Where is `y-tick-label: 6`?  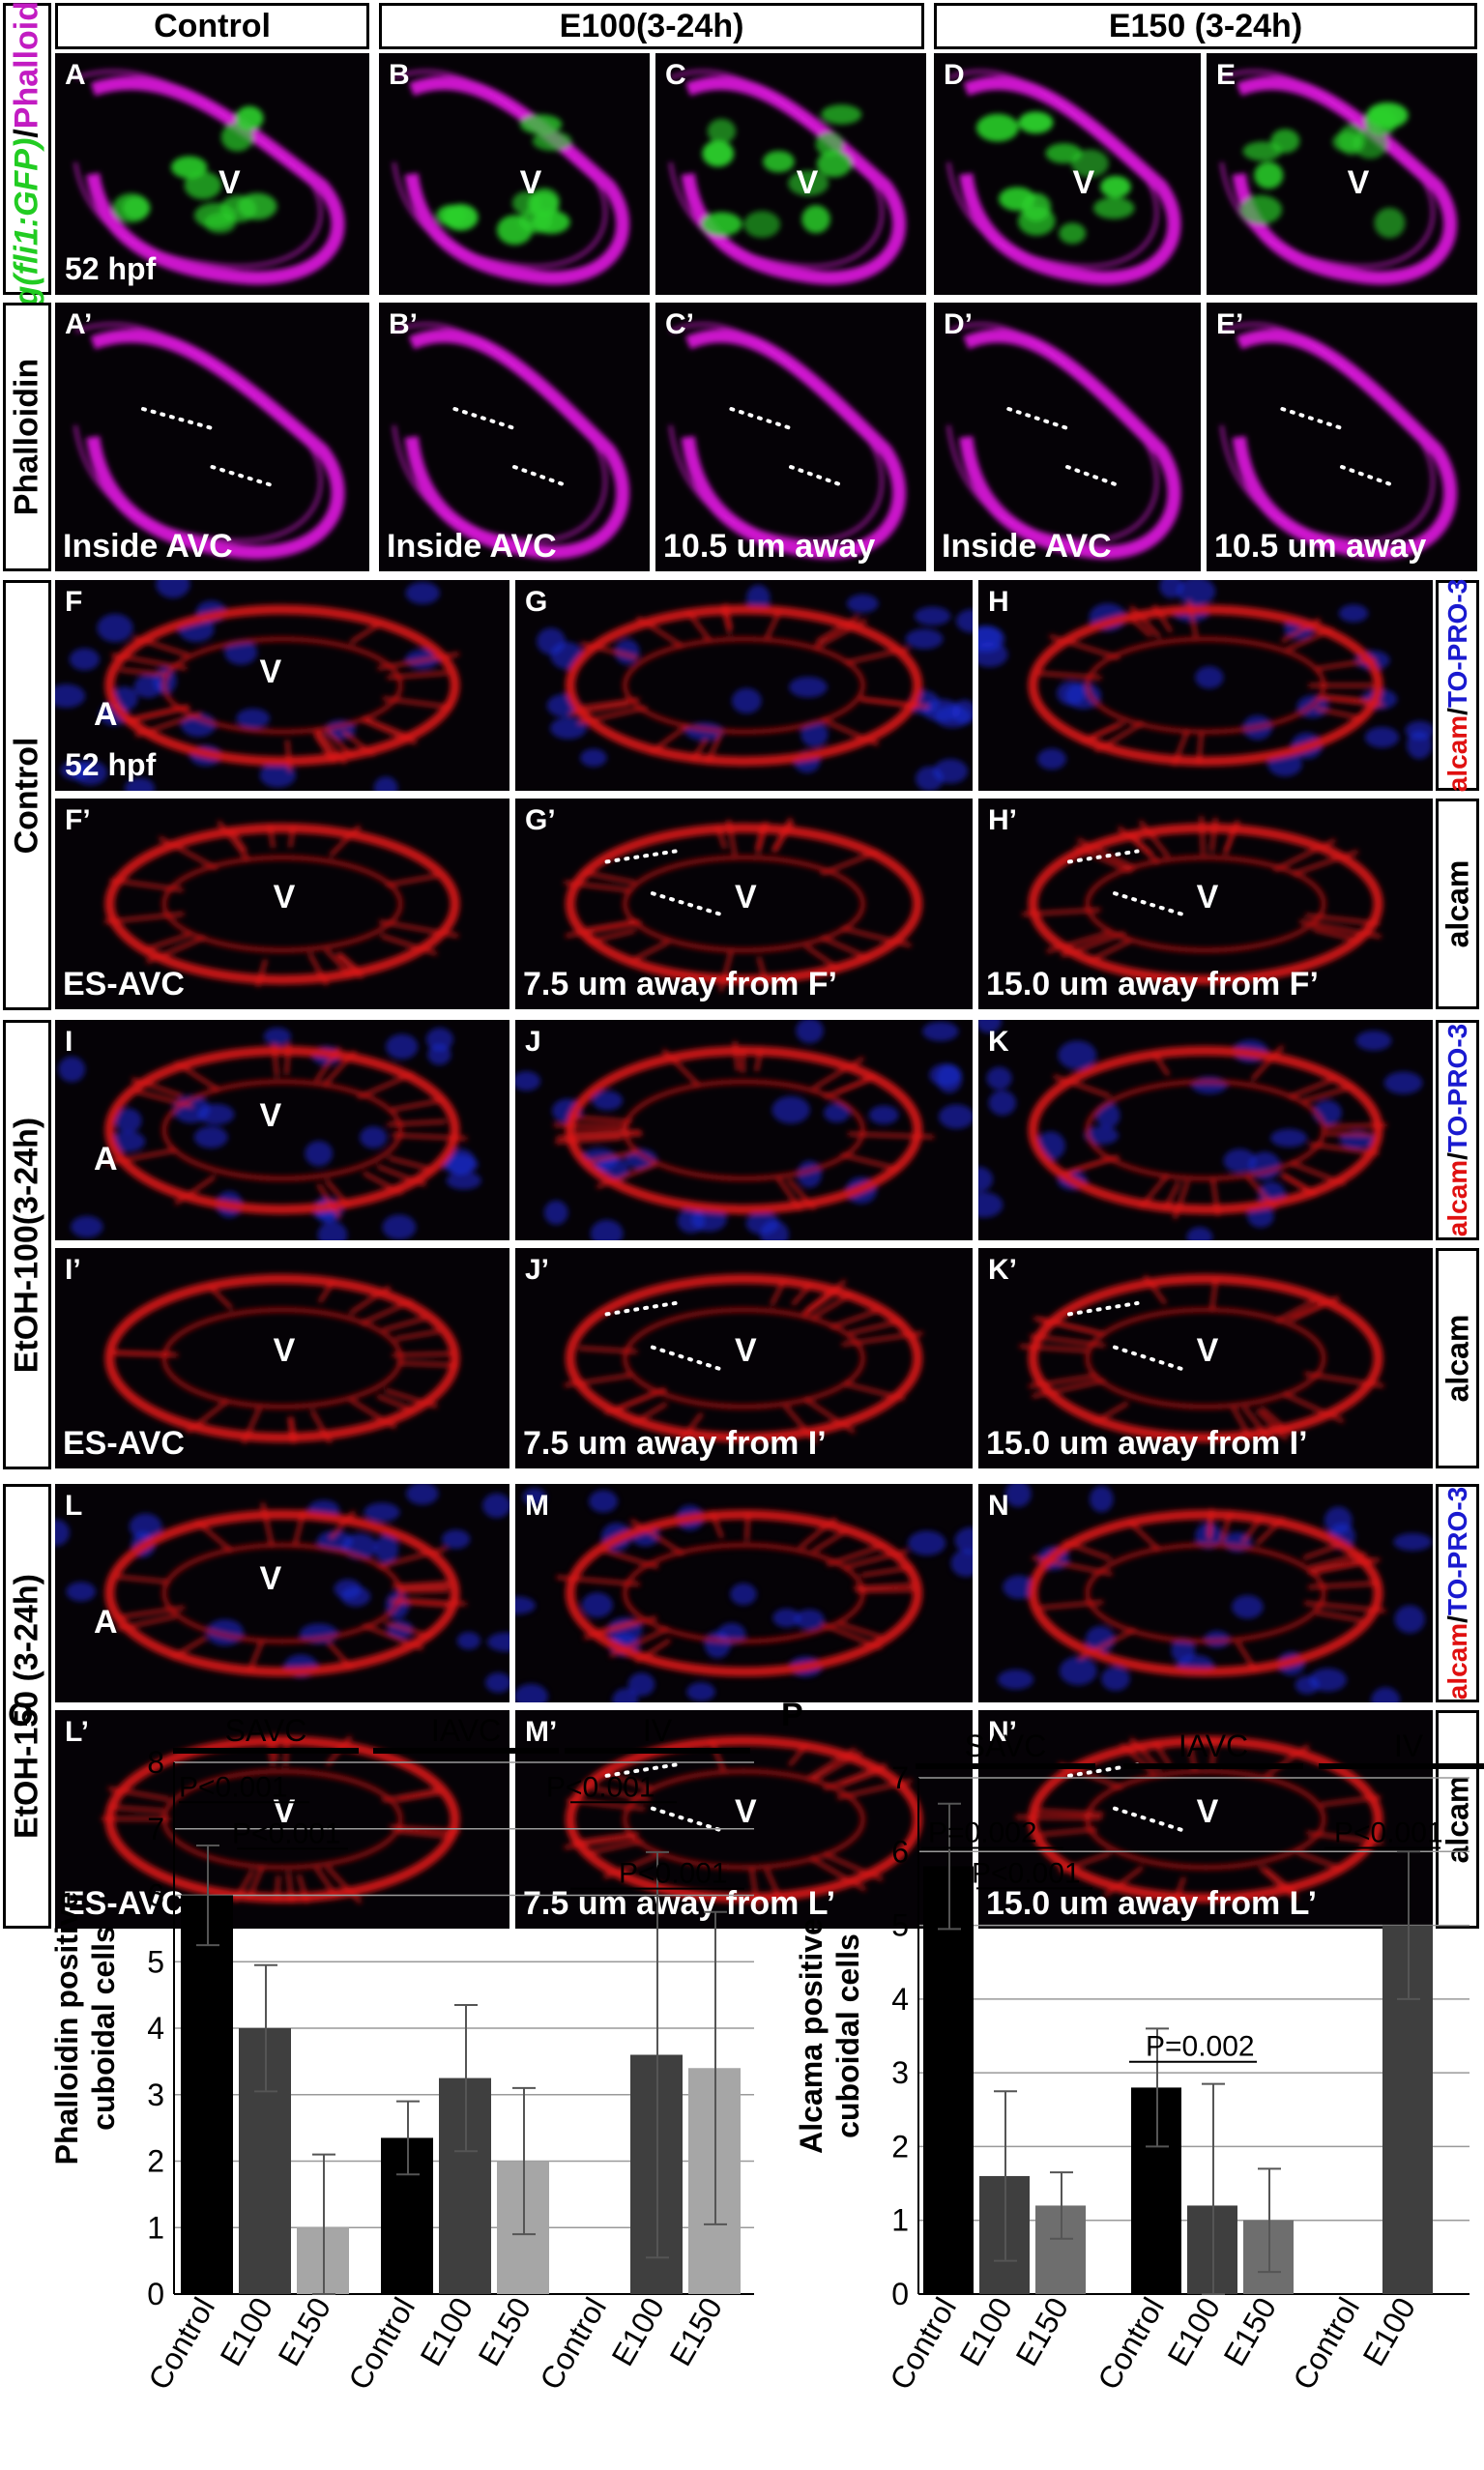
y-tick-label: 6 is located at coordinates (156, 1895).